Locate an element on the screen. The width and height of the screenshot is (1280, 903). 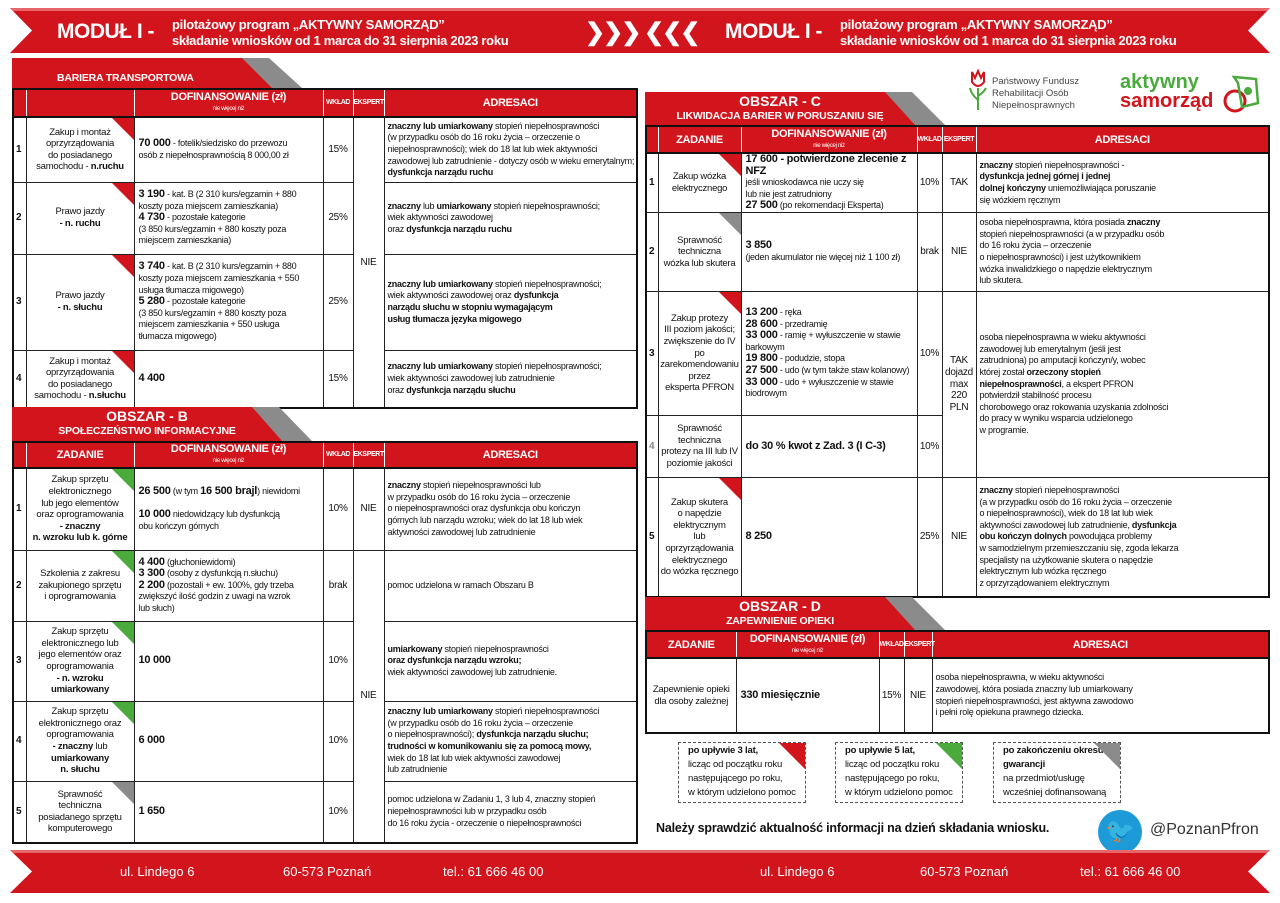
zadanie-cell: Sprawność techniczna wózka lub skutera is located at coordinates (699, 251).